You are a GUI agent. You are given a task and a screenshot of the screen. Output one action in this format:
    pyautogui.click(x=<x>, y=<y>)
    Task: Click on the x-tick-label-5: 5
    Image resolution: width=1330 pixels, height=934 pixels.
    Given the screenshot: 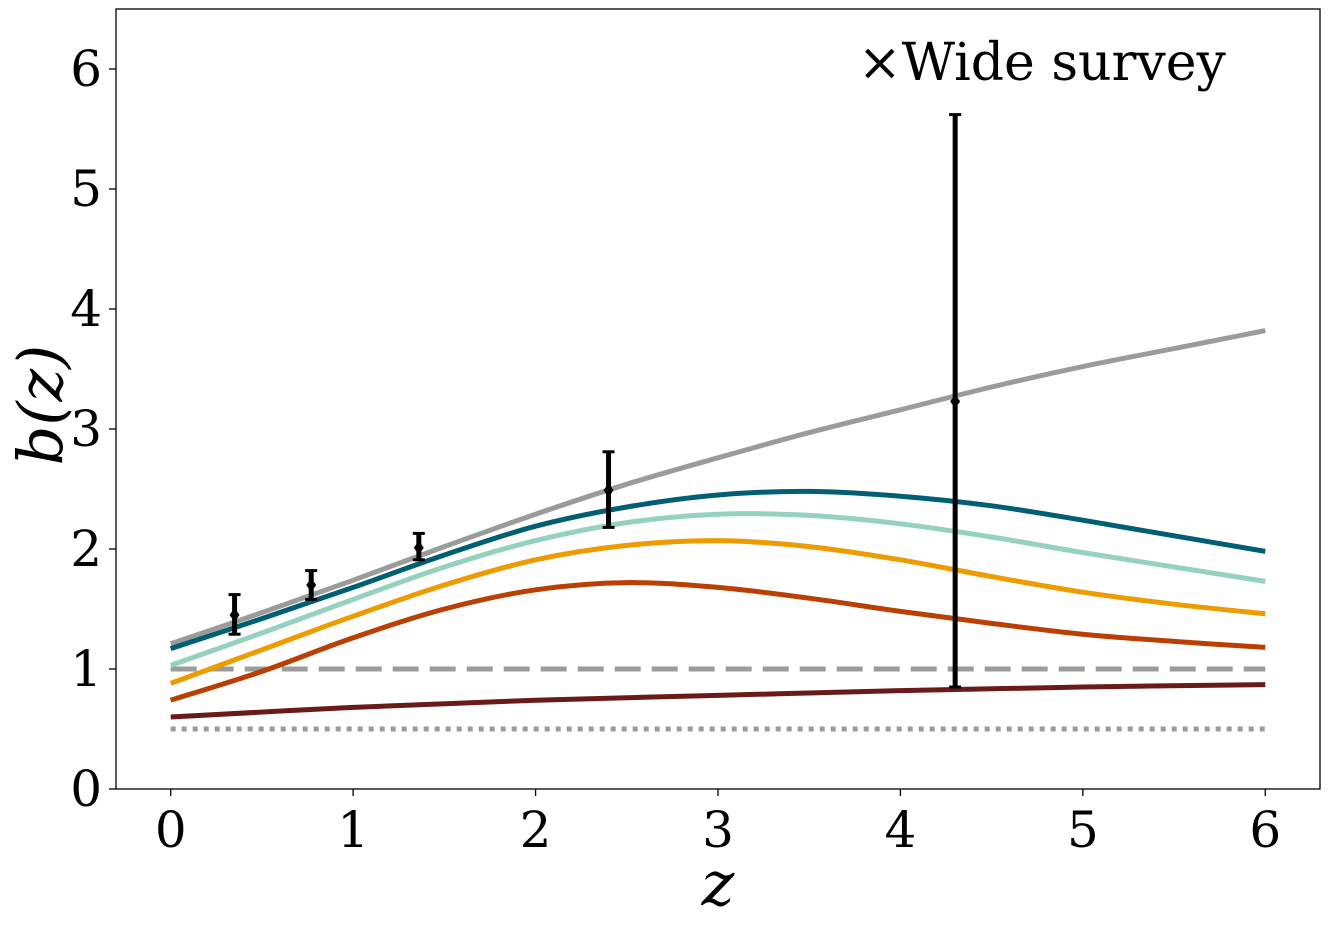 What is the action you would take?
    pyautogui.click(x=1083, y=830)
    